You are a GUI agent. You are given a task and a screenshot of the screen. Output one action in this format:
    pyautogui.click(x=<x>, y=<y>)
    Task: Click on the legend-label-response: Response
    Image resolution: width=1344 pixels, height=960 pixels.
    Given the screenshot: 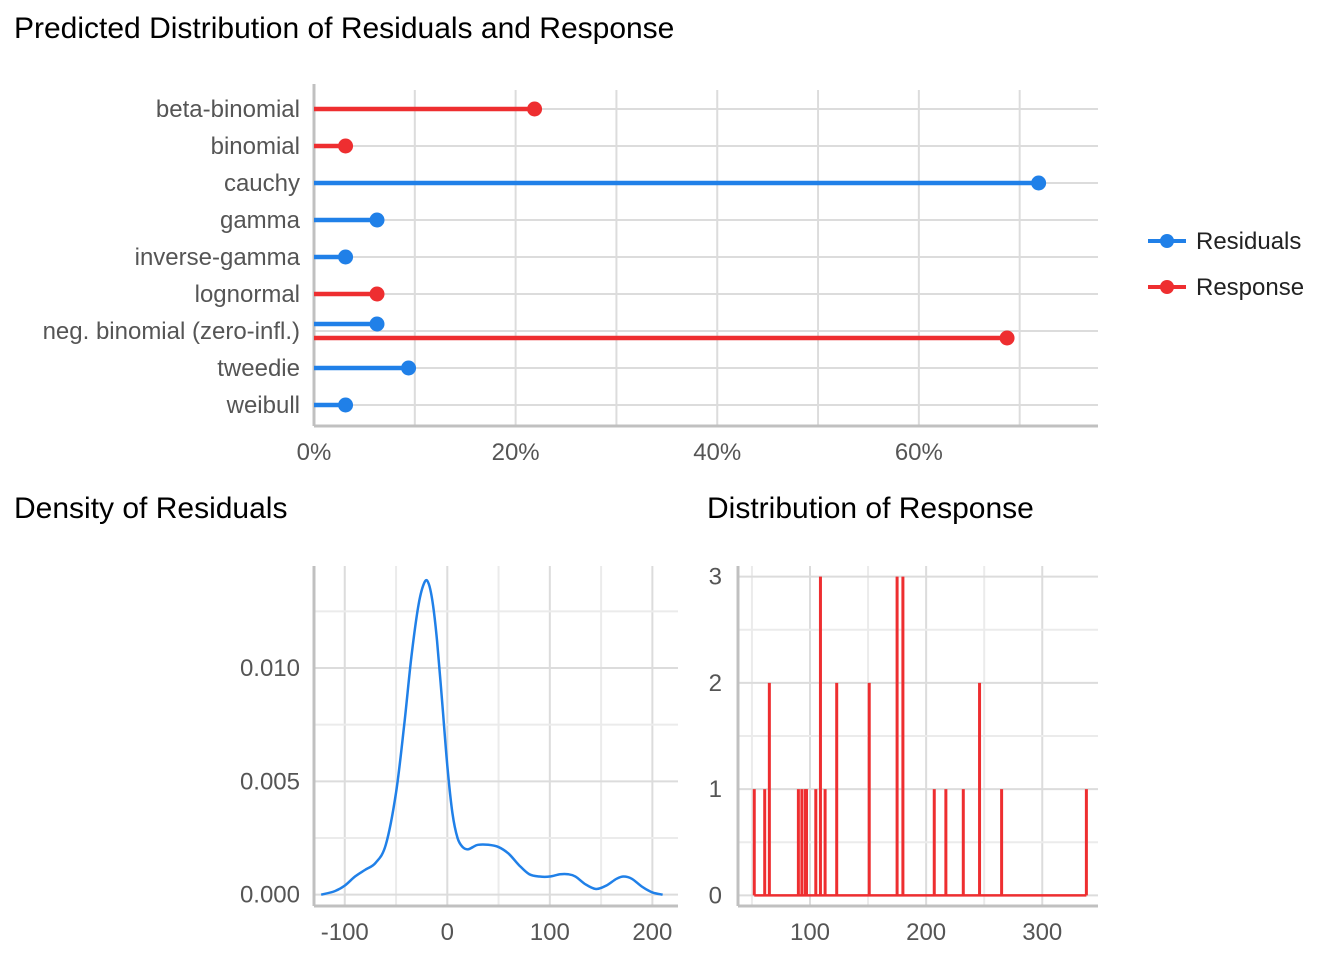 What is the action you would take?
    pyautogui.click(x=1250, y=287)
    